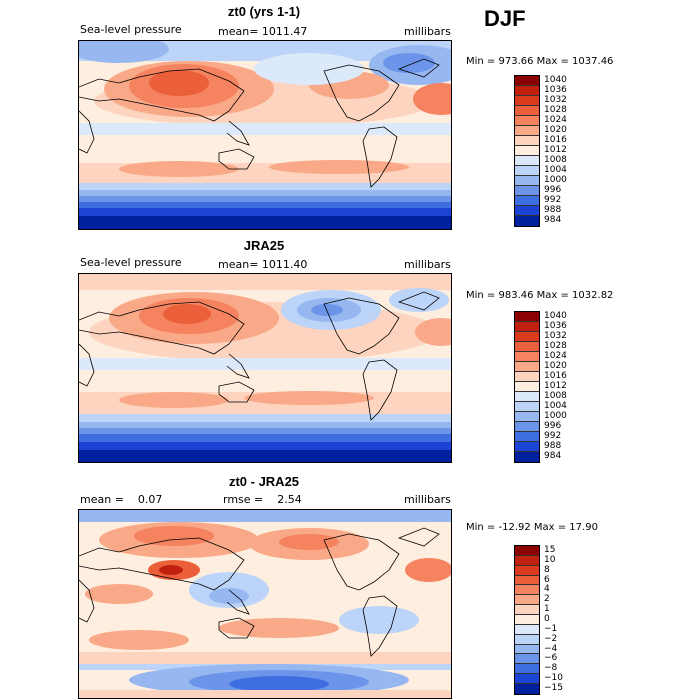 This screenshot has width=700, height=700. I want to click on panel-3-minmax: Min = -12.92 Max = 17.90, so click(532, 527).